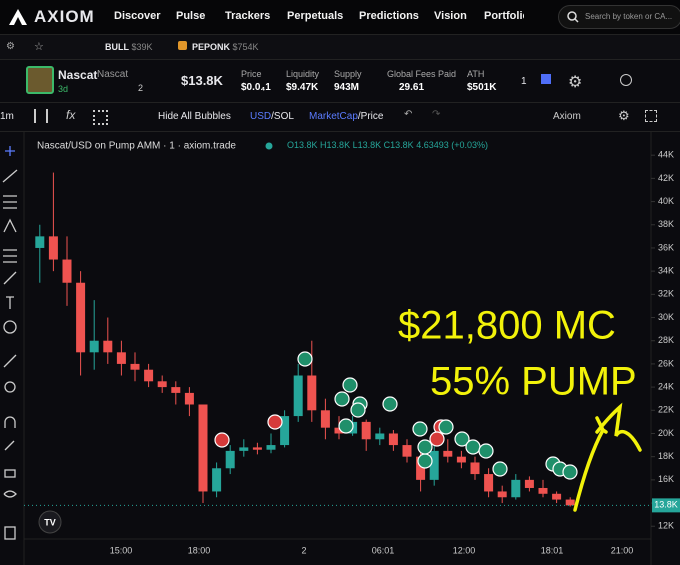  What do you see at coordinates (282, 116) in the screenshot?
I see `currency-other: /SOL` at bounding box center [282, 116].